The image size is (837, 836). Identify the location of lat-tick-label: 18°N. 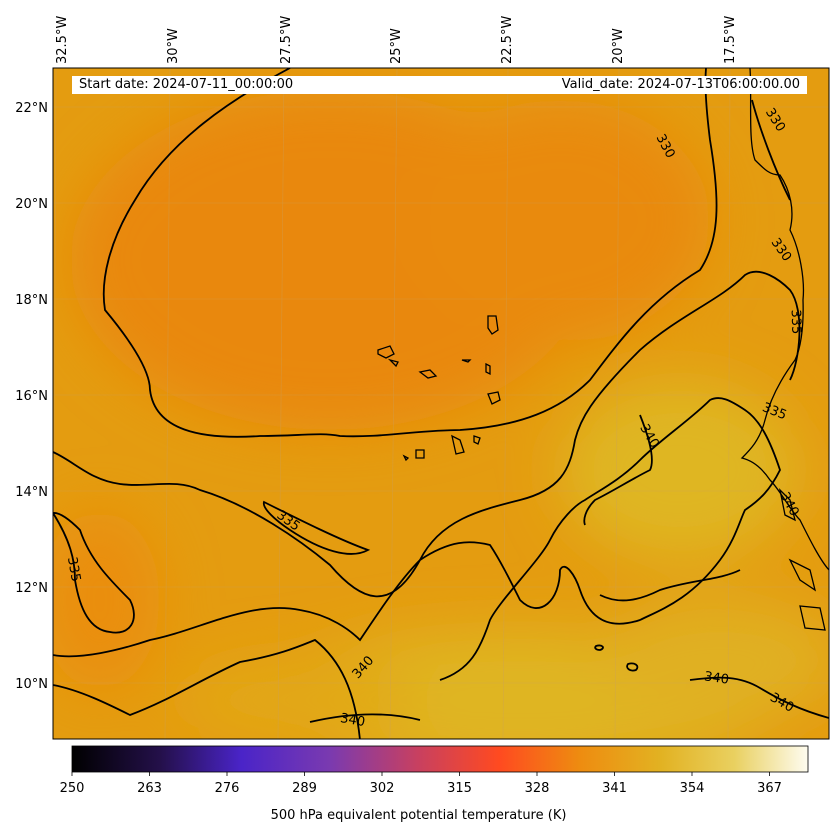
(31, 300).